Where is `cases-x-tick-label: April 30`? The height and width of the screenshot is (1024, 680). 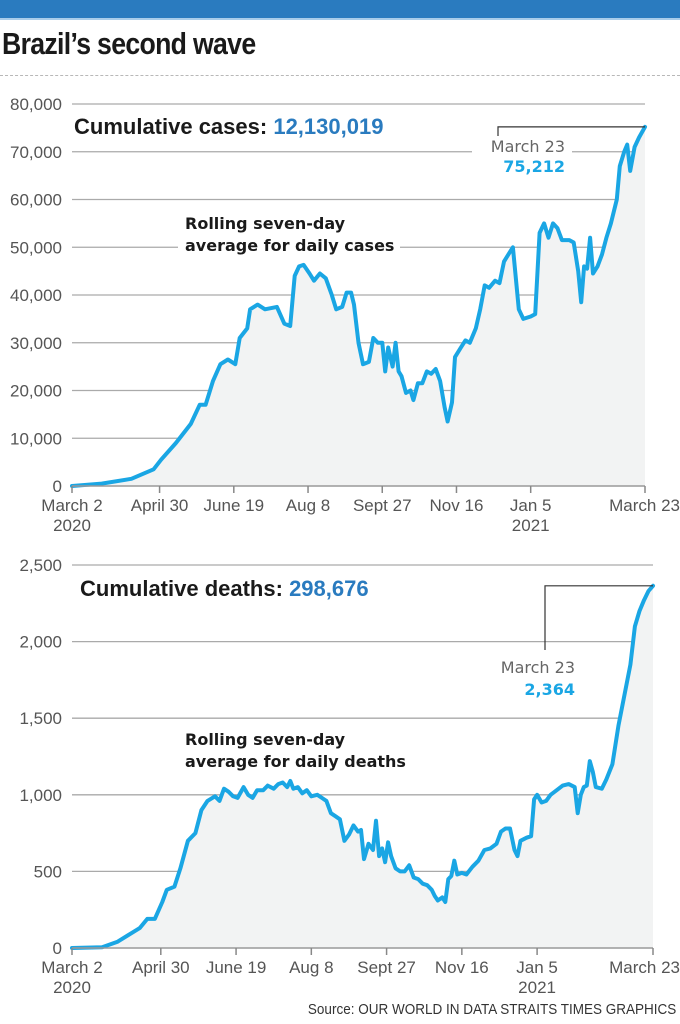
cases-x-tick-label: April 30 is located at coordinates (160, 505).